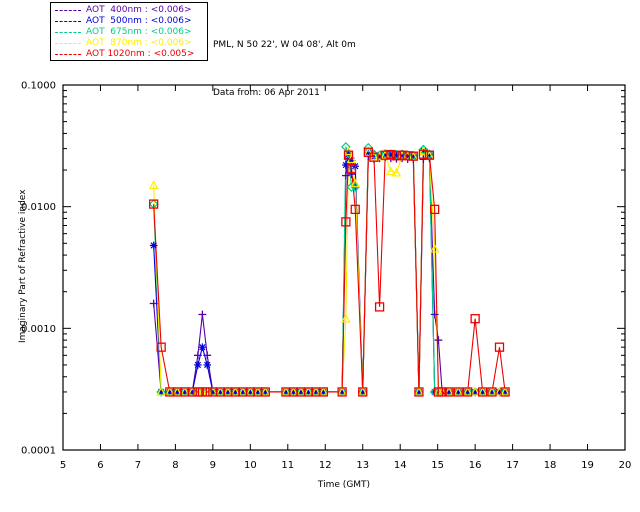 The image size is (640, 512). I want to click on x-tick-label: 19, so click(587, 465).